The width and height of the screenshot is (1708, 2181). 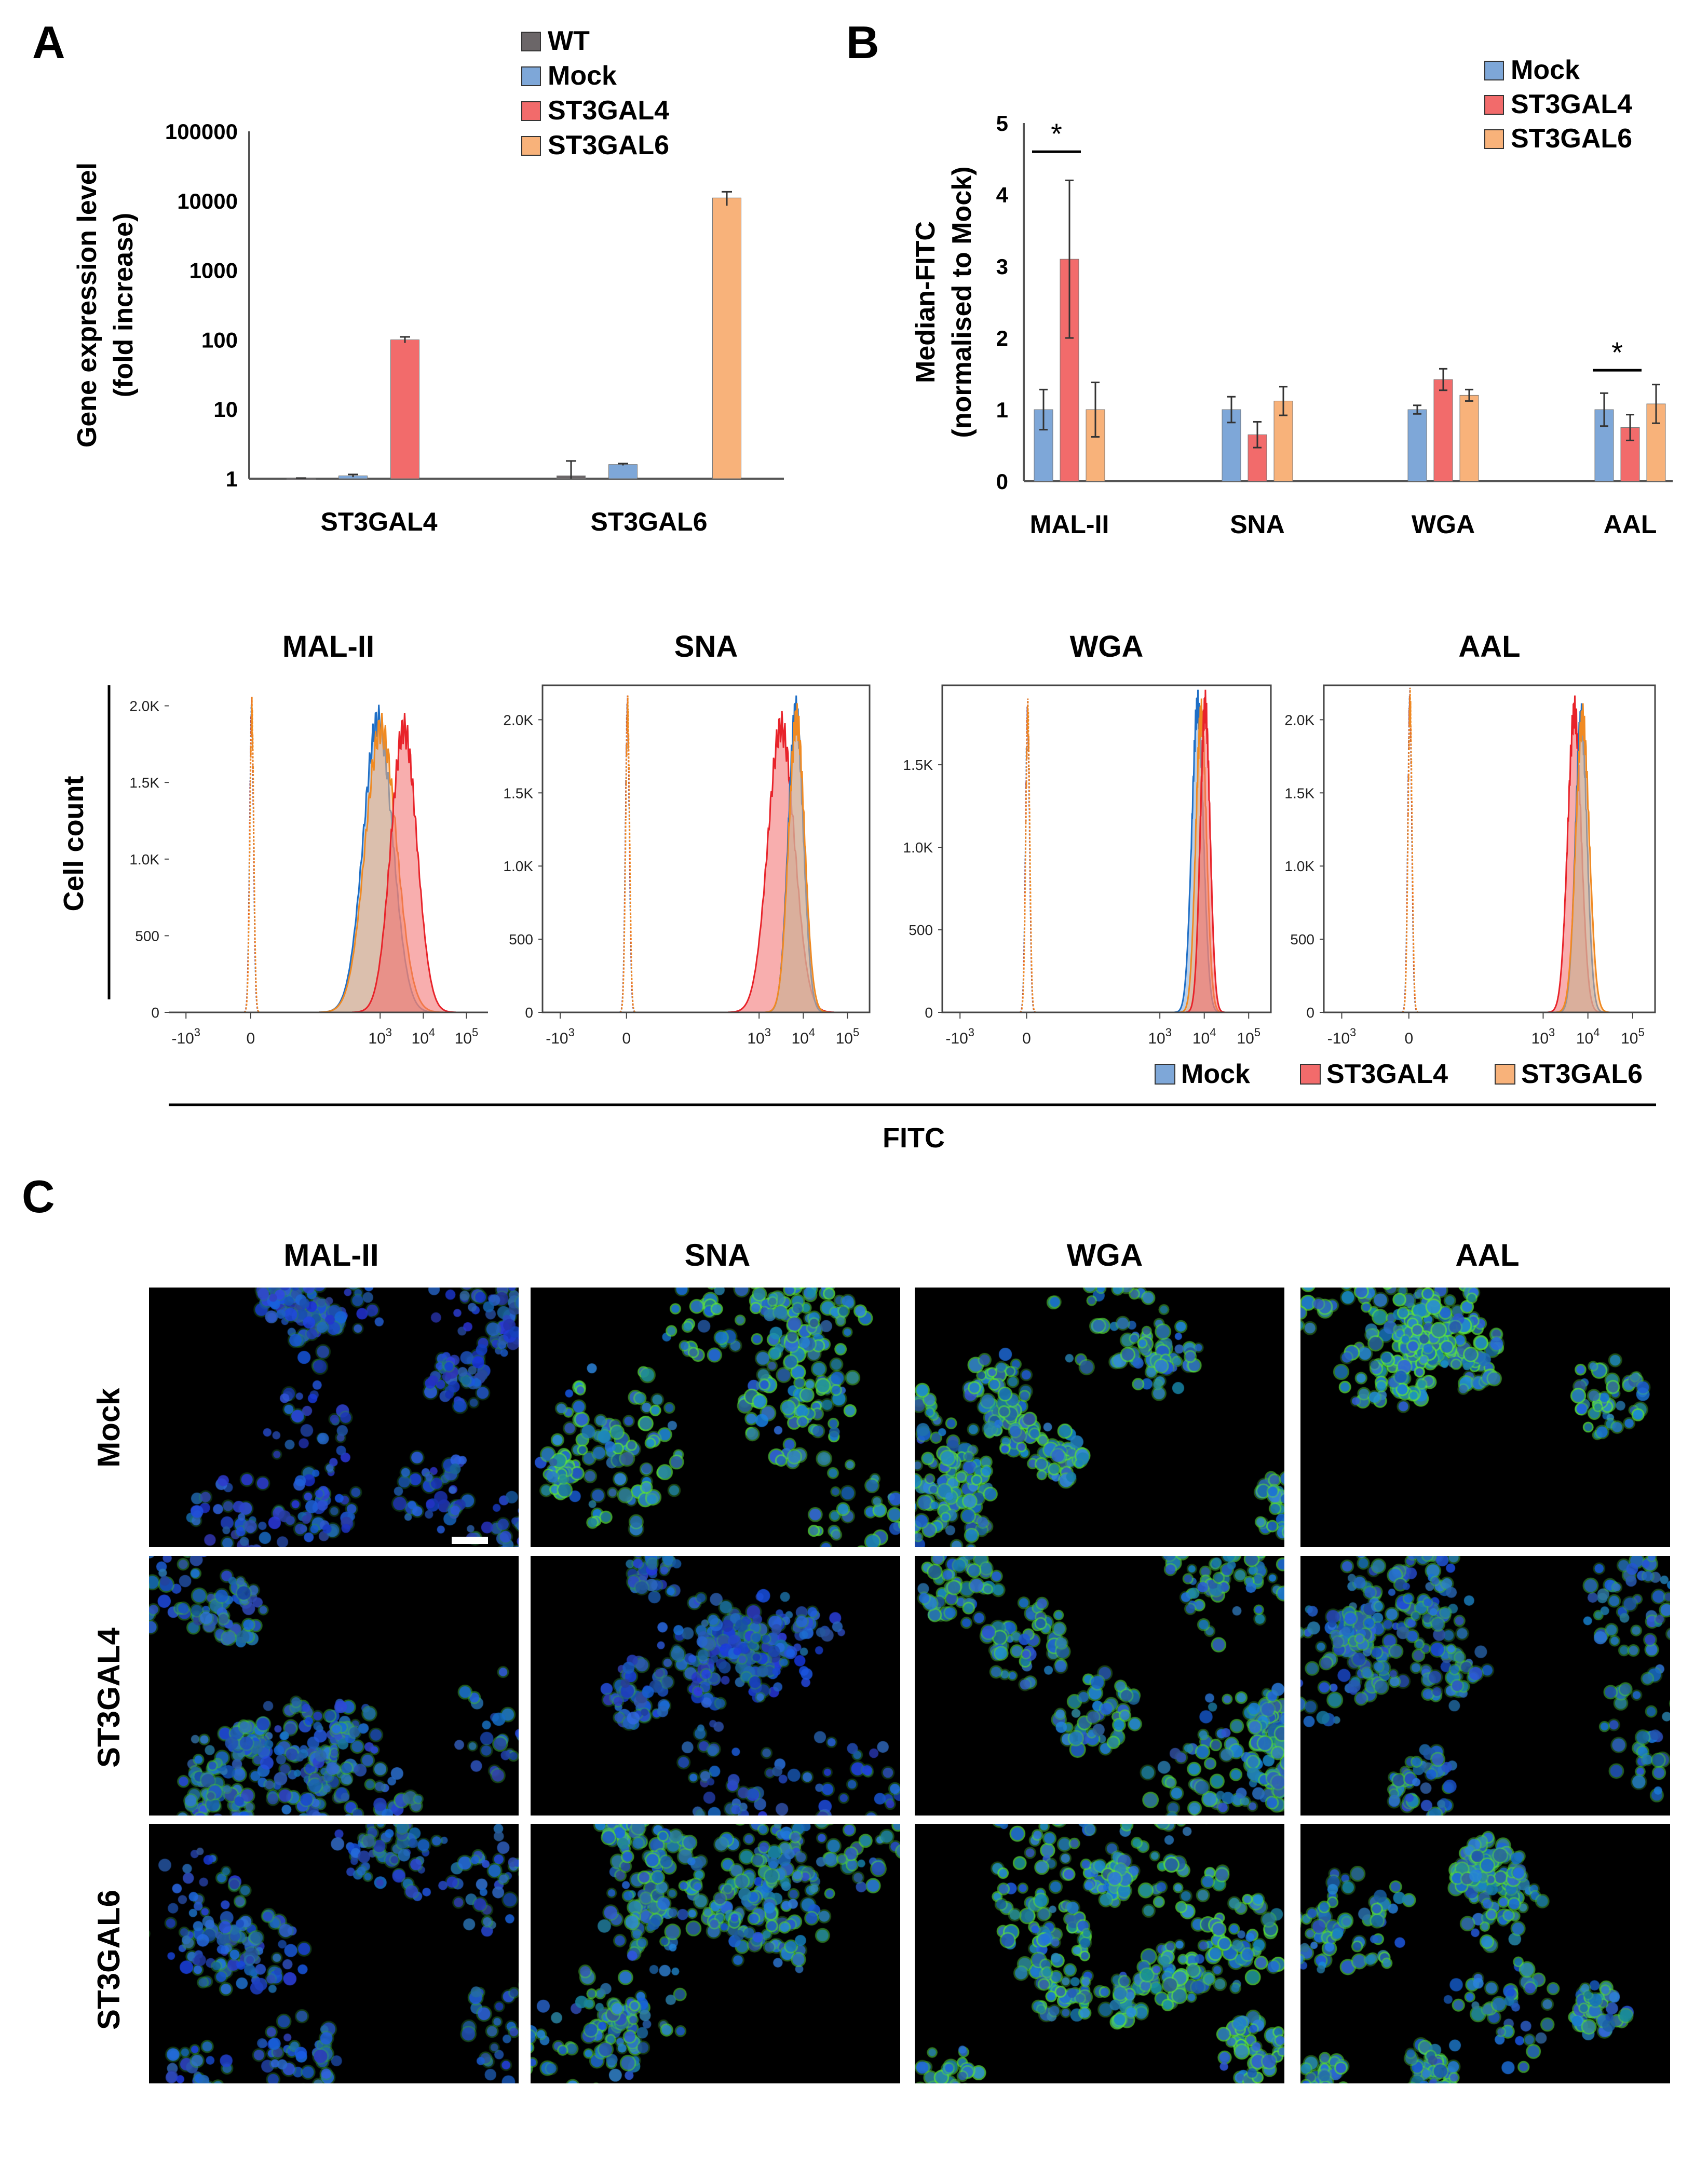 What do you see at coordinates (531, 146) in the screenshot?
I see `legend-swatch-st3gal6` at bounding box center [531, 146].